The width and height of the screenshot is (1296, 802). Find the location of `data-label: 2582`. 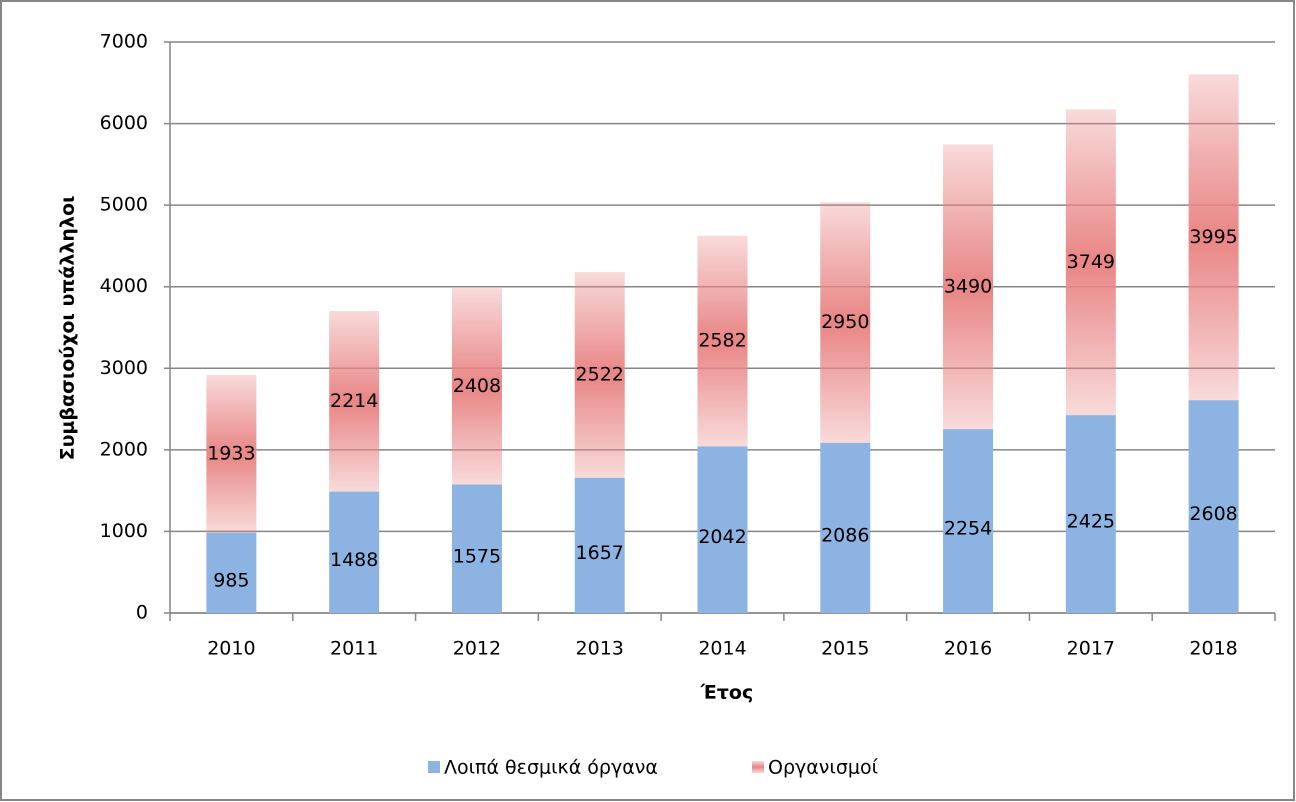

data-label: 2582 is located at coordinates (722, 341).